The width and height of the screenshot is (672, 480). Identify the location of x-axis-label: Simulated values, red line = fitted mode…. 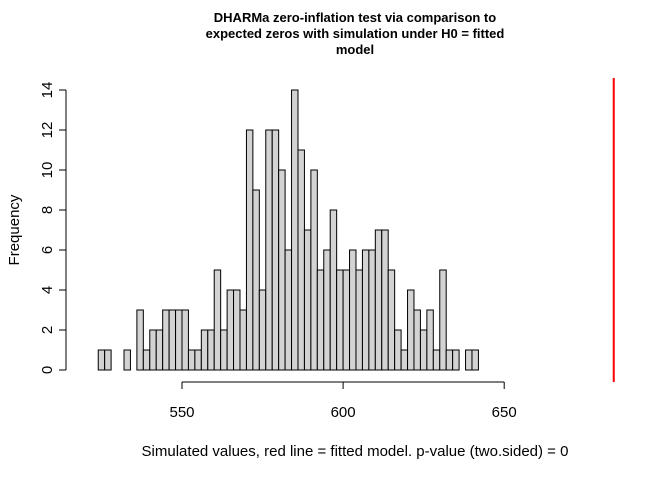
(355, 451).